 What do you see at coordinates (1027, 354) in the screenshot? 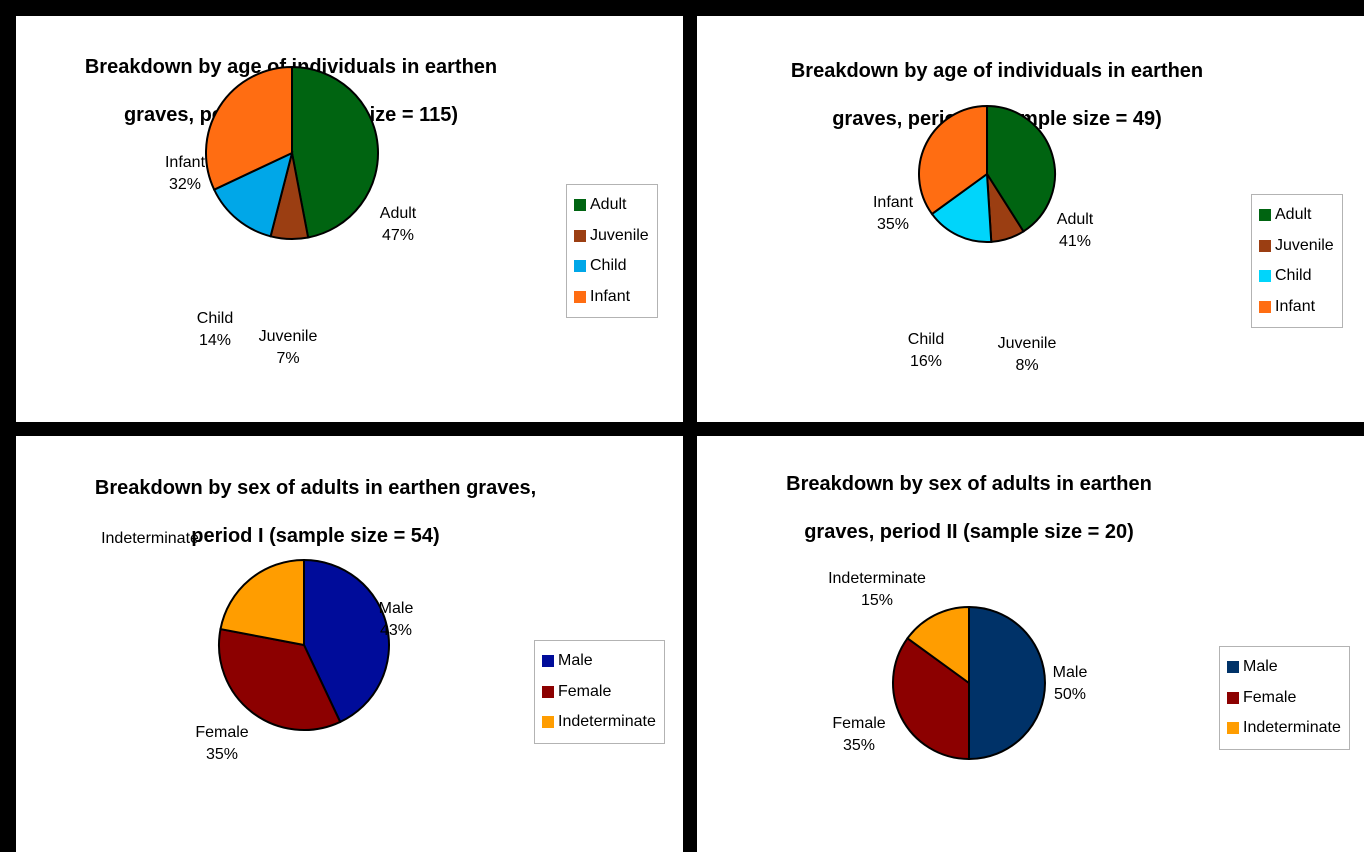
I see `slice-label-juvenile: Juvenile 8%` at bounding box center [1027, 354].